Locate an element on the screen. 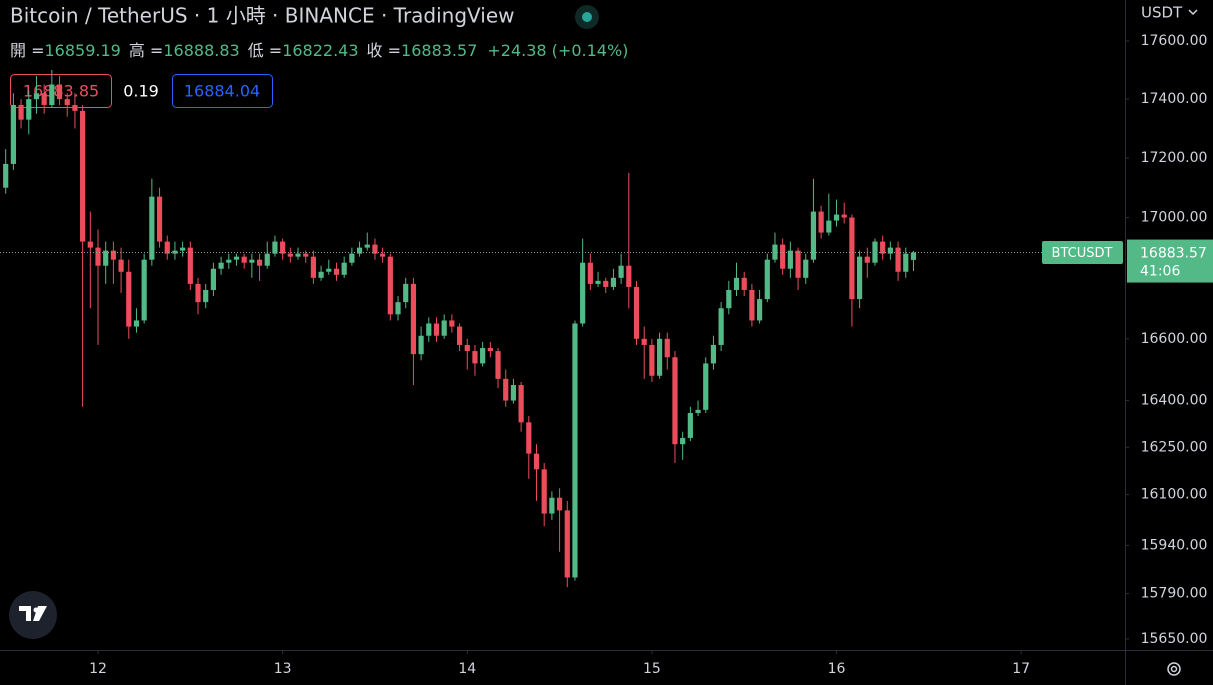 This screenshot has height=685, width=1213. logo is located at coordinates (33, 613).